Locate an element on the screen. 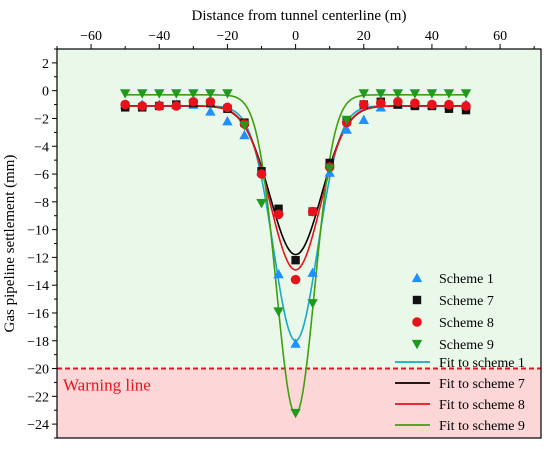 The image size is (550, 449). x-axis-ticks: −60 −40 −20 0 20 40 60 is located at coordinates (295, 39).